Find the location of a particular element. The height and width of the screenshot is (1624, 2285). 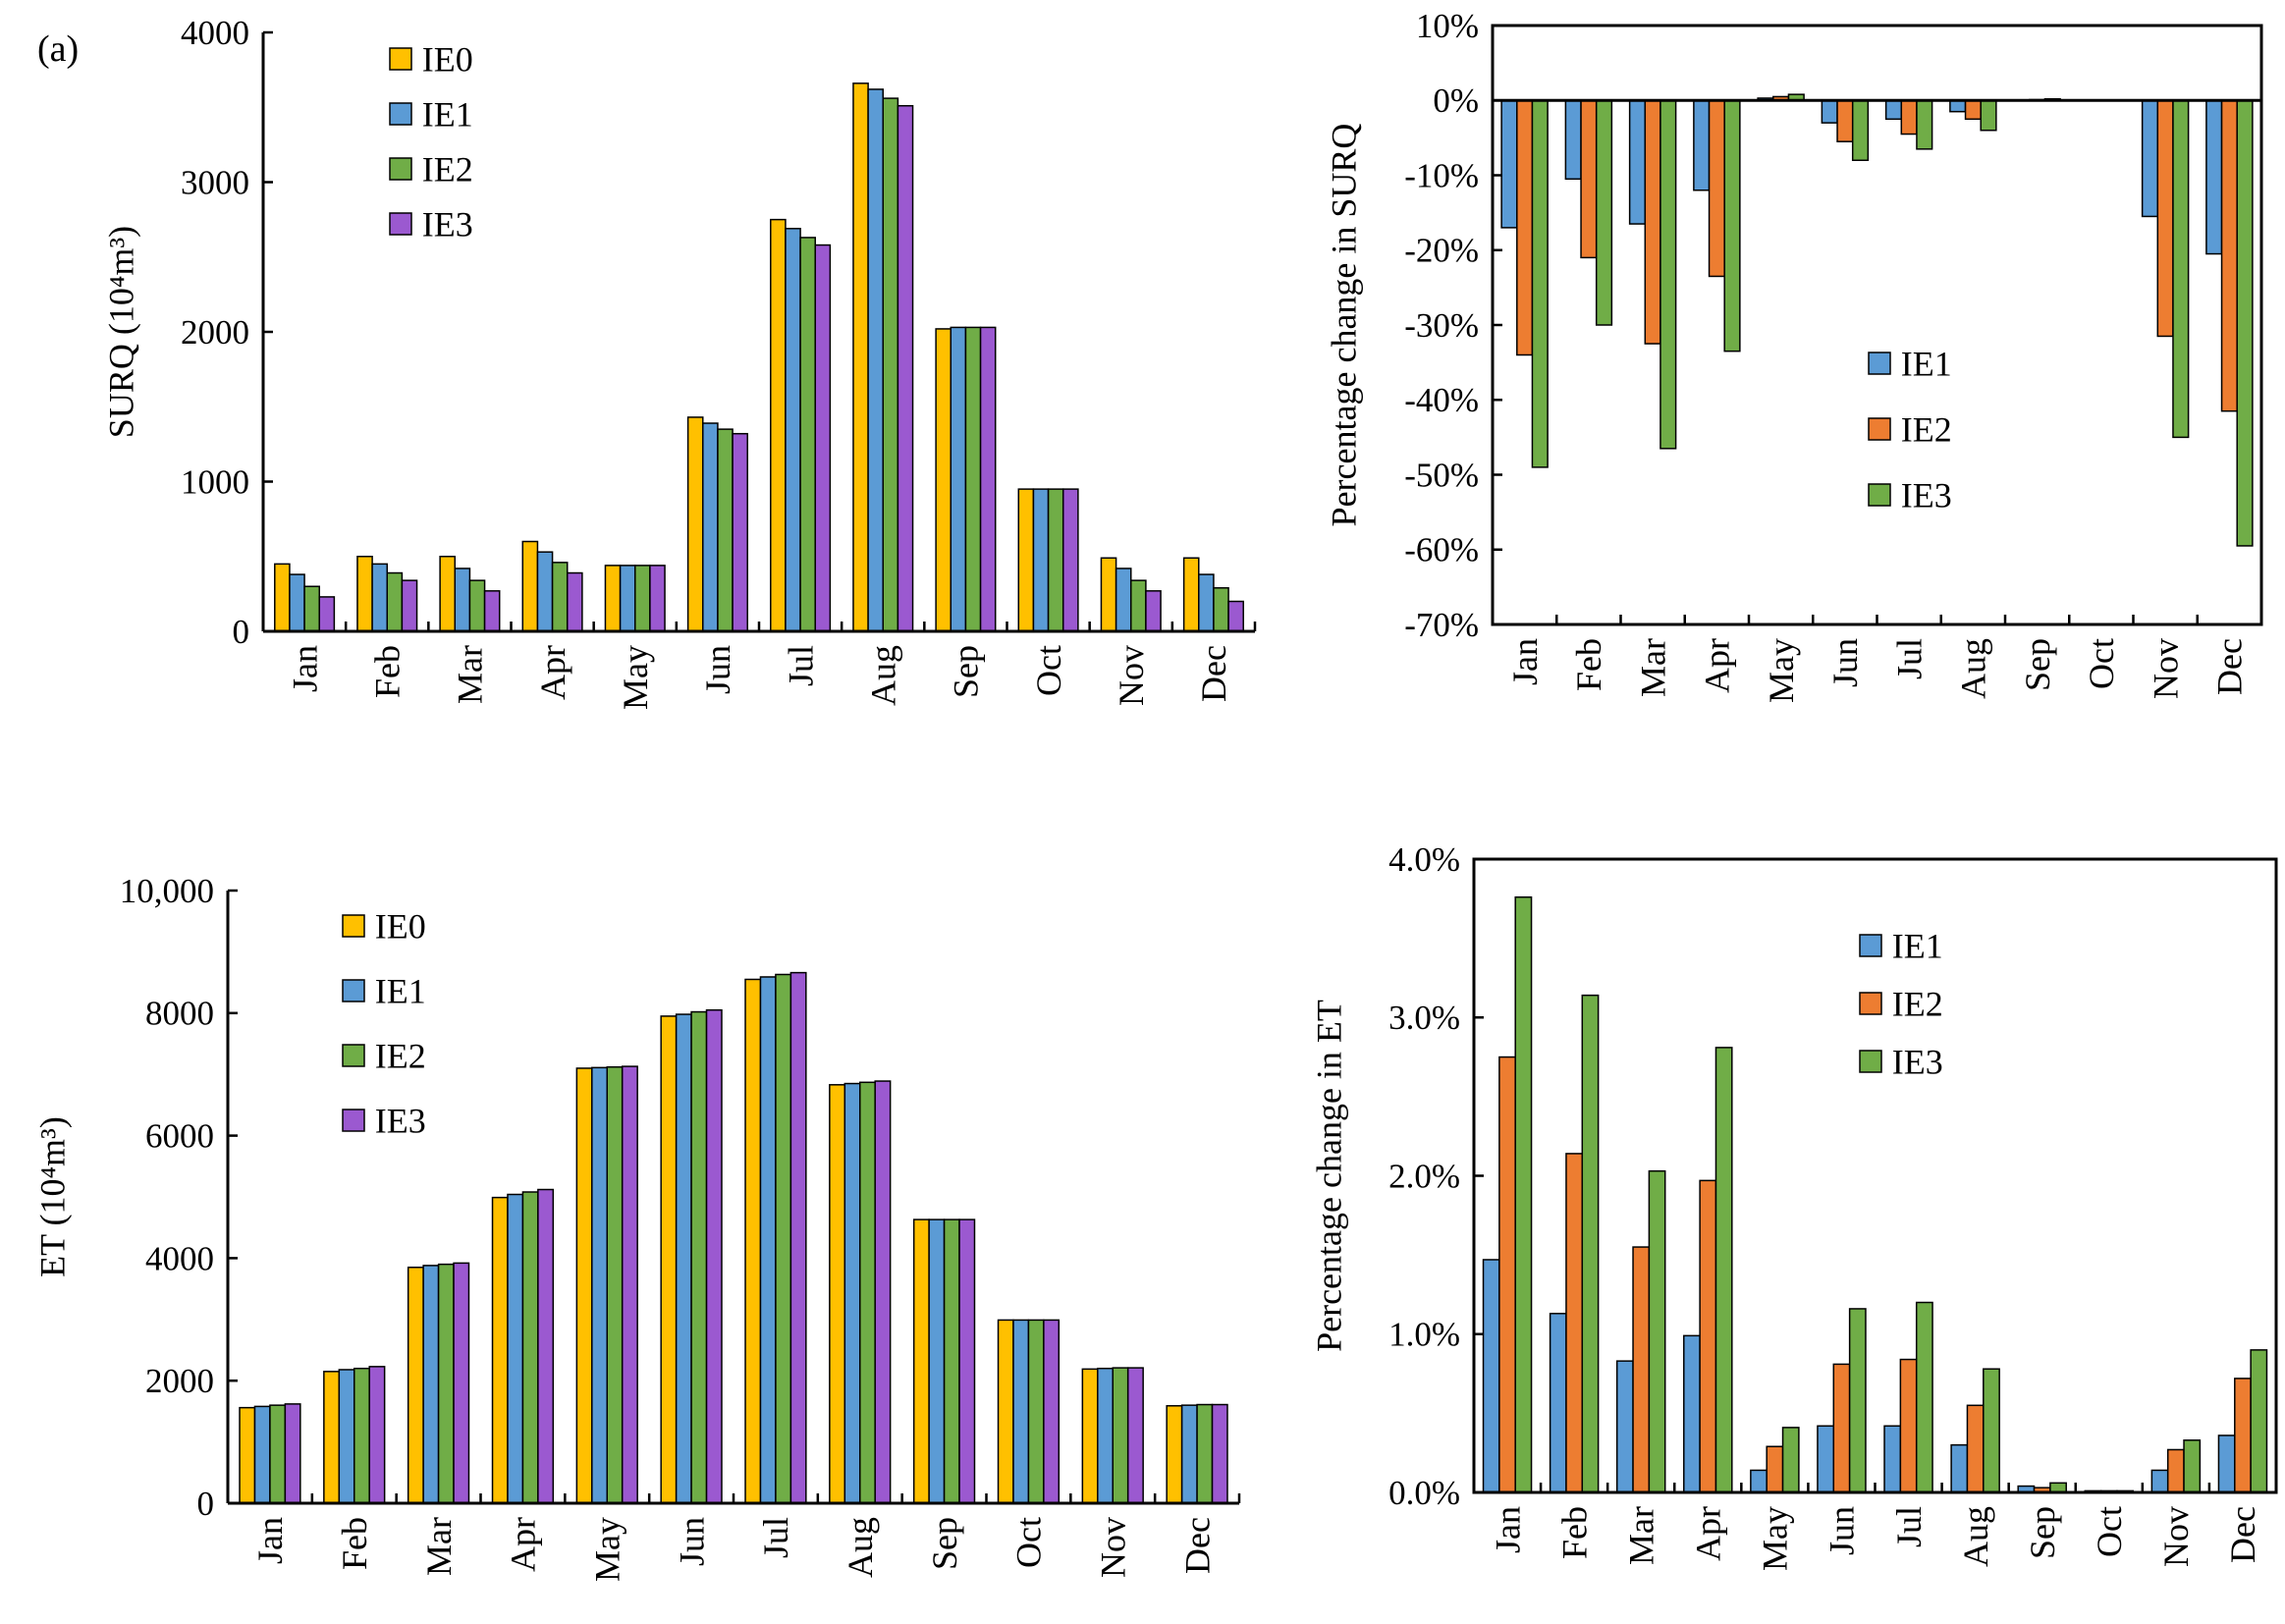

bar-IE2-Jul is located at coordinates (807, 434).